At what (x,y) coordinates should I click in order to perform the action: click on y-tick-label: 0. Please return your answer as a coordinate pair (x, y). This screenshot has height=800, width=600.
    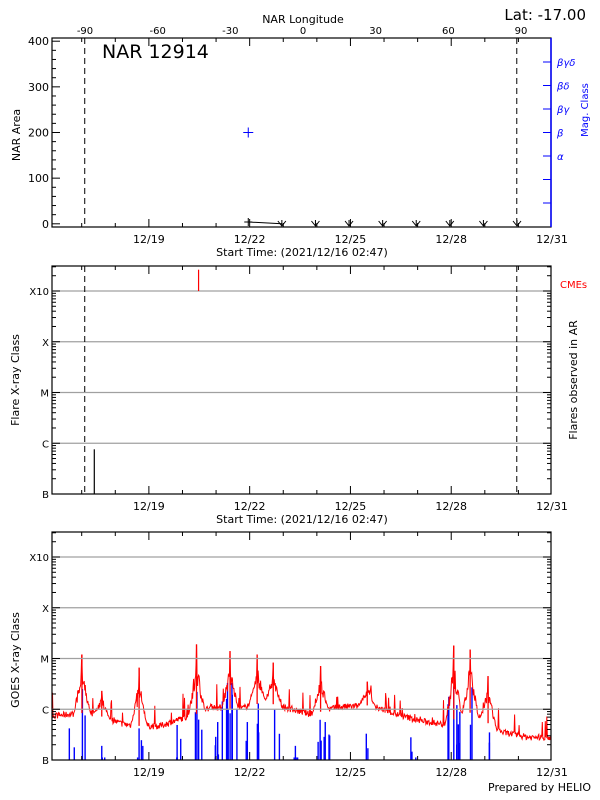
    Looking at the image, I should click on (45, 224).